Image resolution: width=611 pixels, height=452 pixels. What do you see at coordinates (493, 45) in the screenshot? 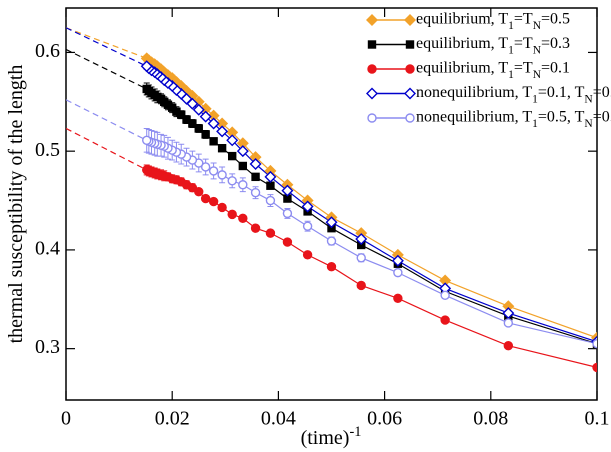
I see `legend-label: equilibrium, T1=TN=0.3` at bounding box center [493, 45].